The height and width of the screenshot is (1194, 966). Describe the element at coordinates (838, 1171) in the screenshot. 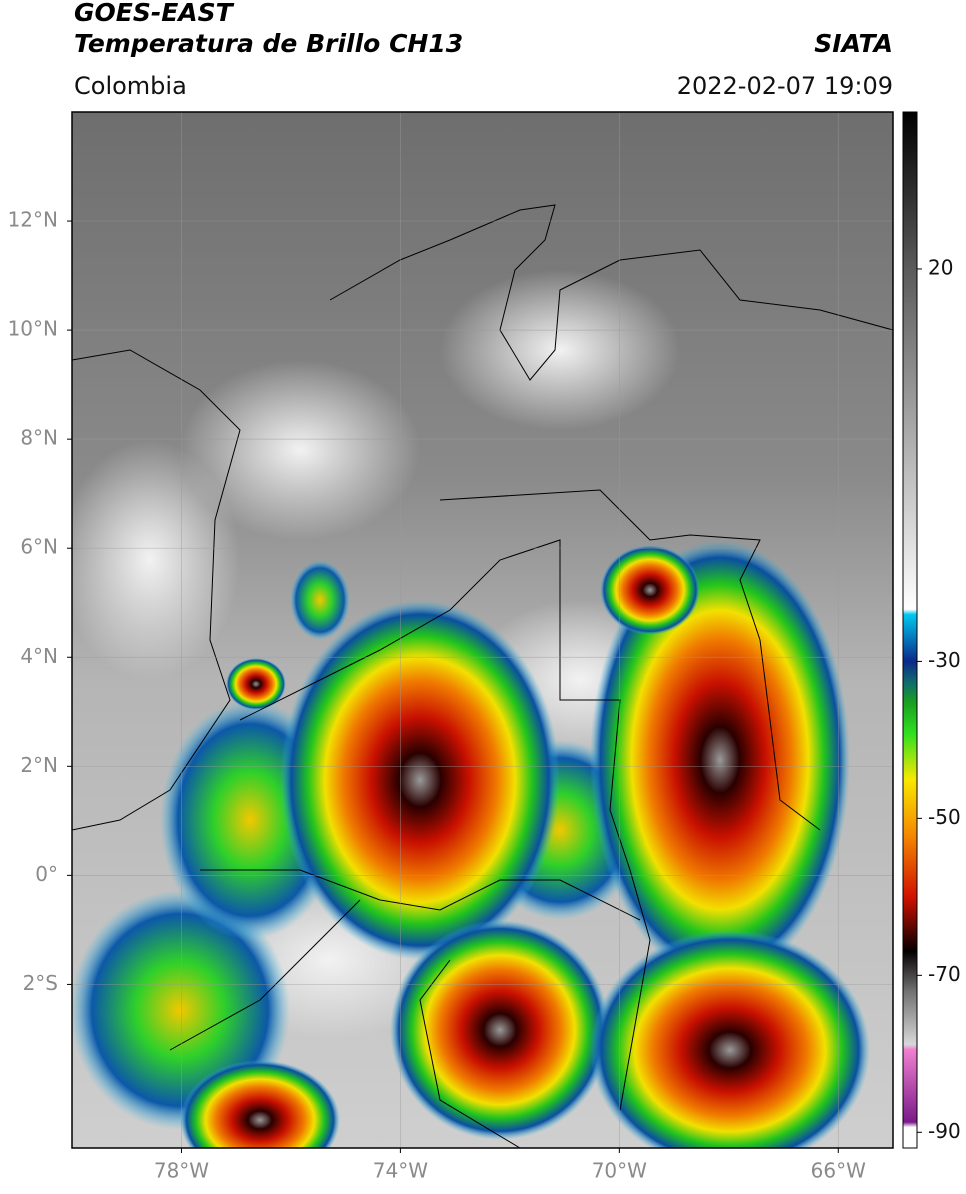

I see `lon-tick-label: 66°W` at that location.